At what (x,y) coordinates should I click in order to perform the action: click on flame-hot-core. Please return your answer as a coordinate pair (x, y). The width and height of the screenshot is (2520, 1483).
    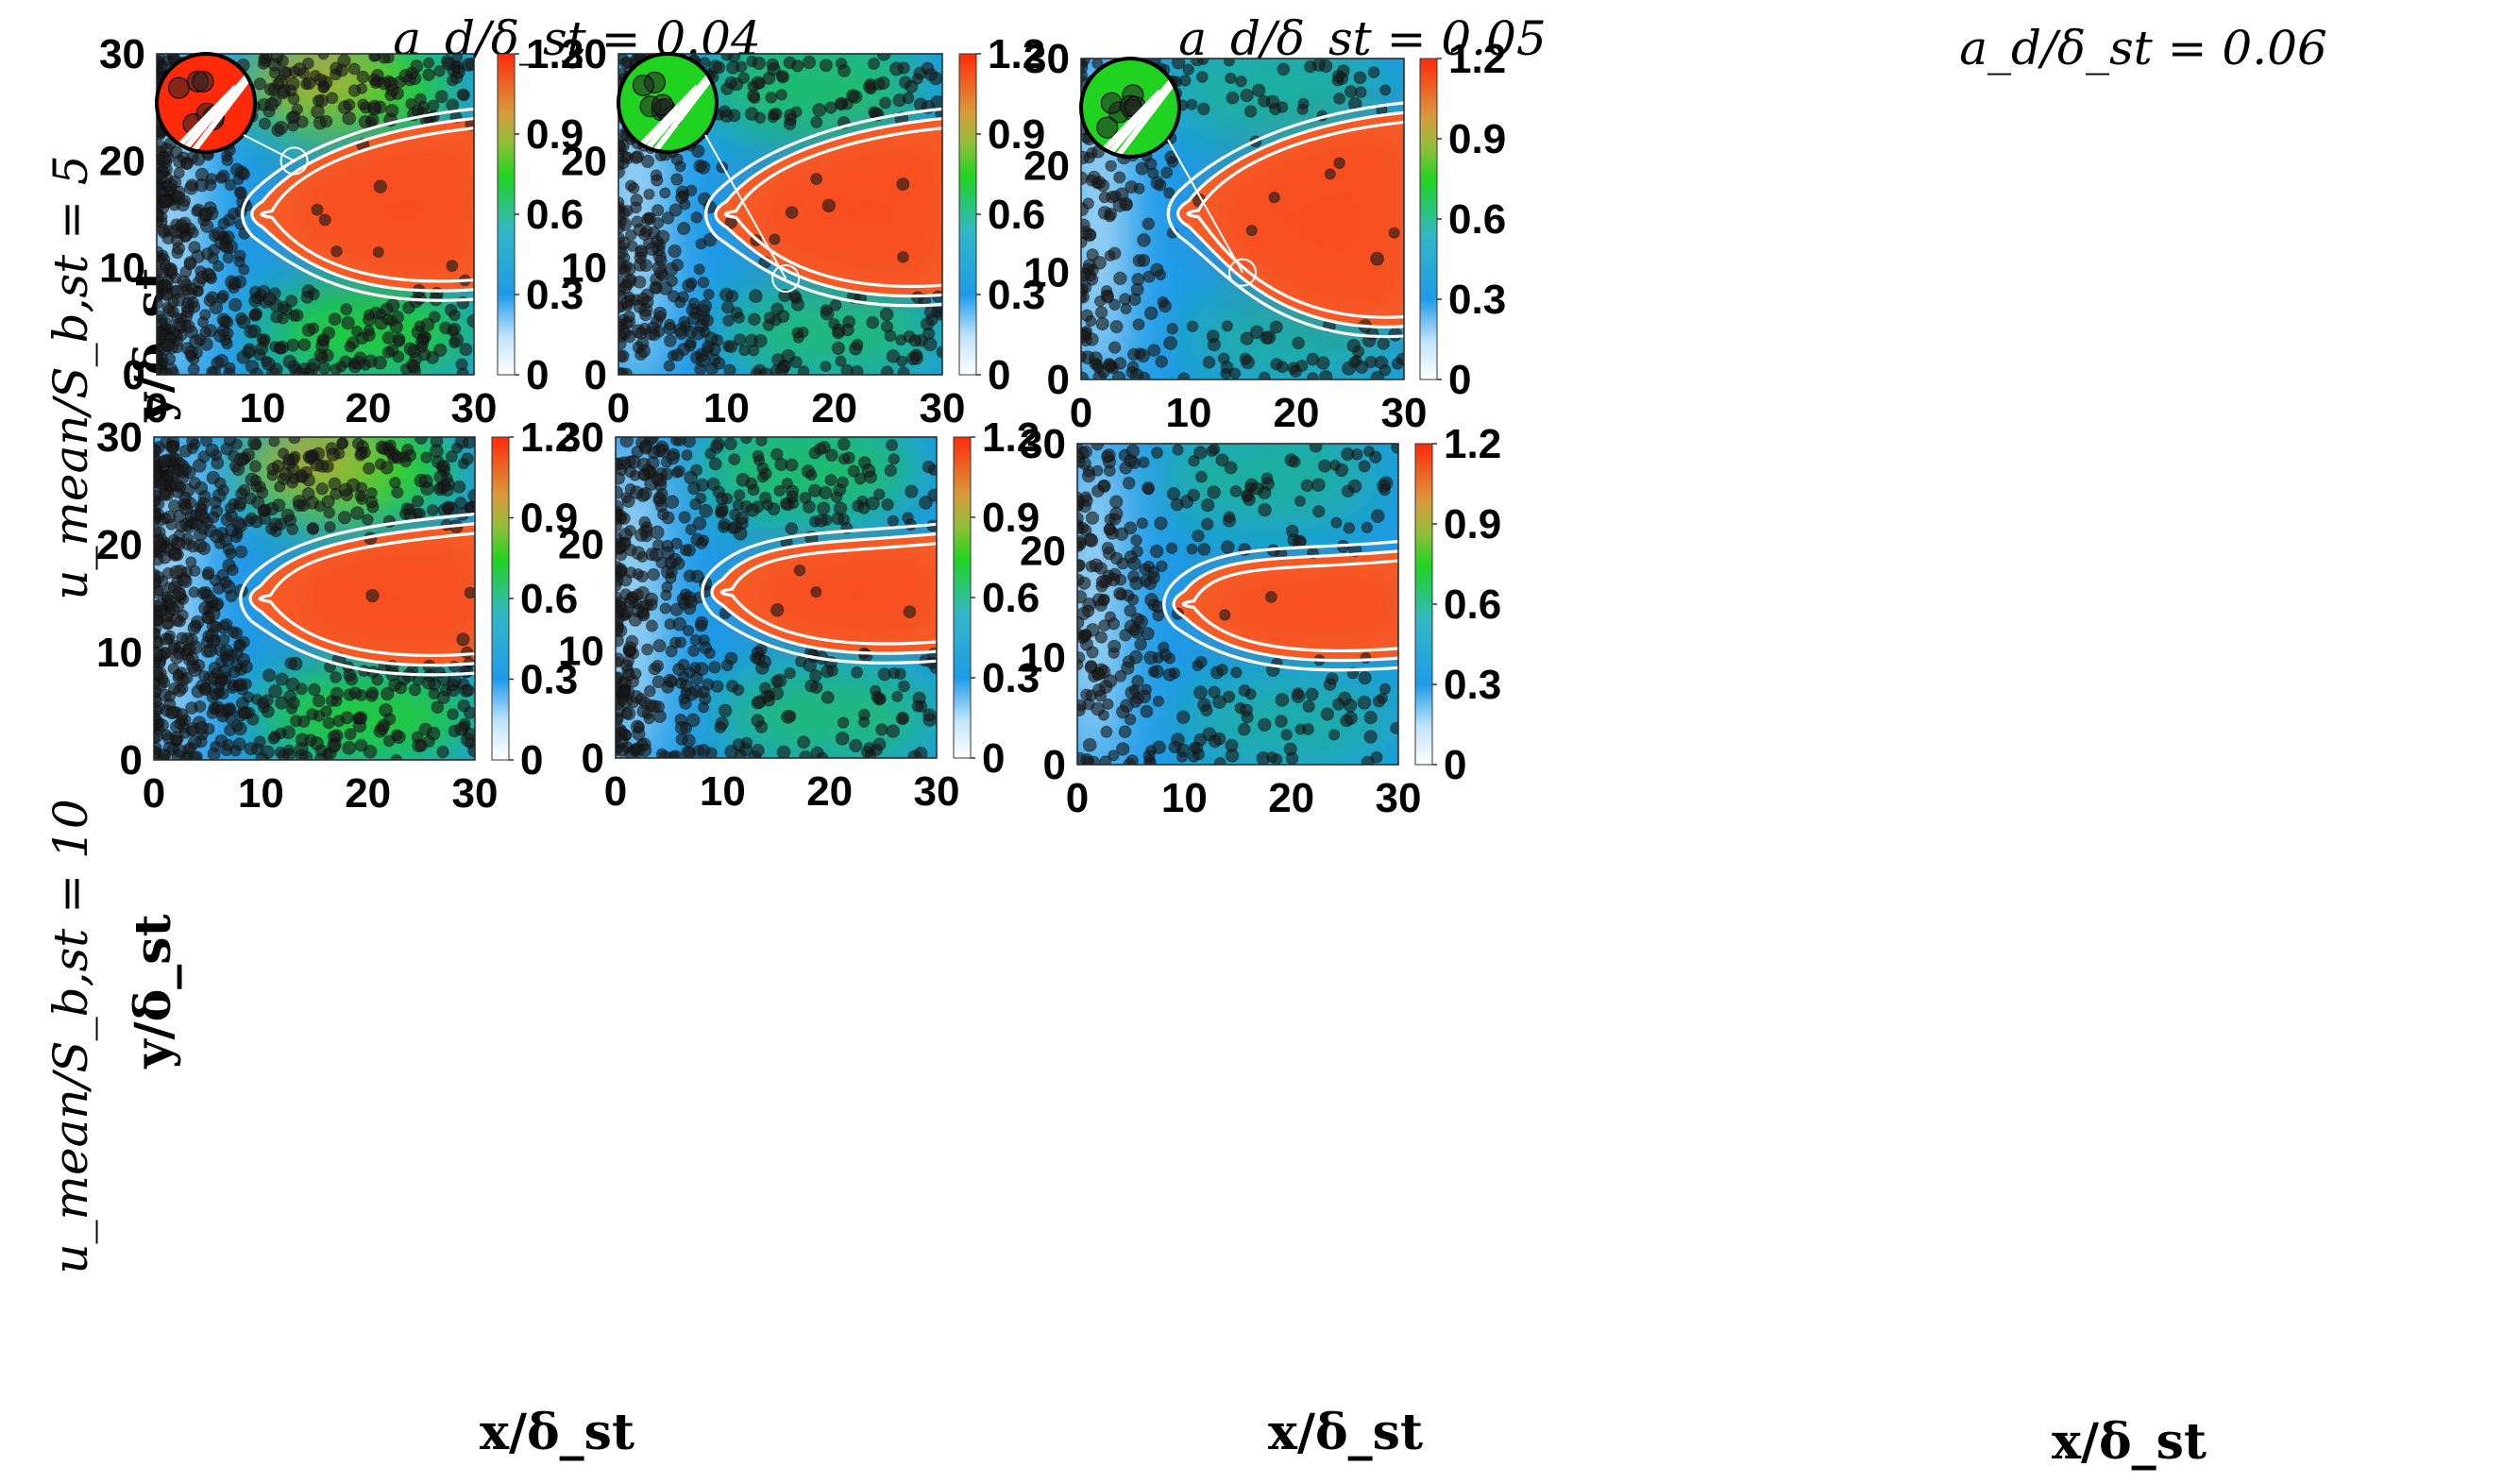
    Looking at the image, I should click on (831, 594).